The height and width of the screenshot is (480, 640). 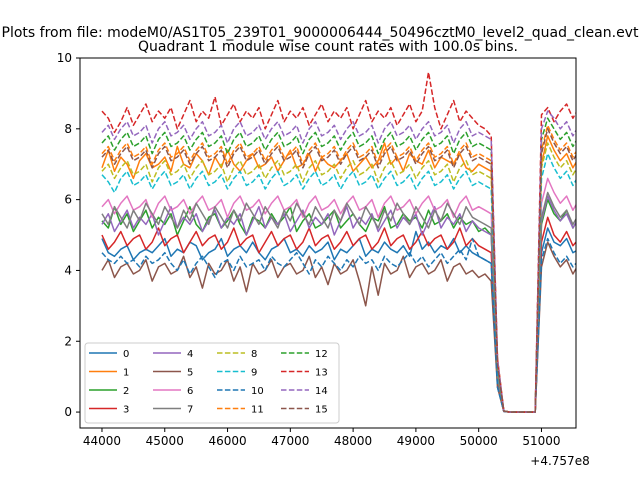 What do you see at coordinates (322, 438) in the screenshot?
I see `x-axis: 44000 45000 46000 47000 48000 49000 50000 51000` at bounding box center [322, 438].